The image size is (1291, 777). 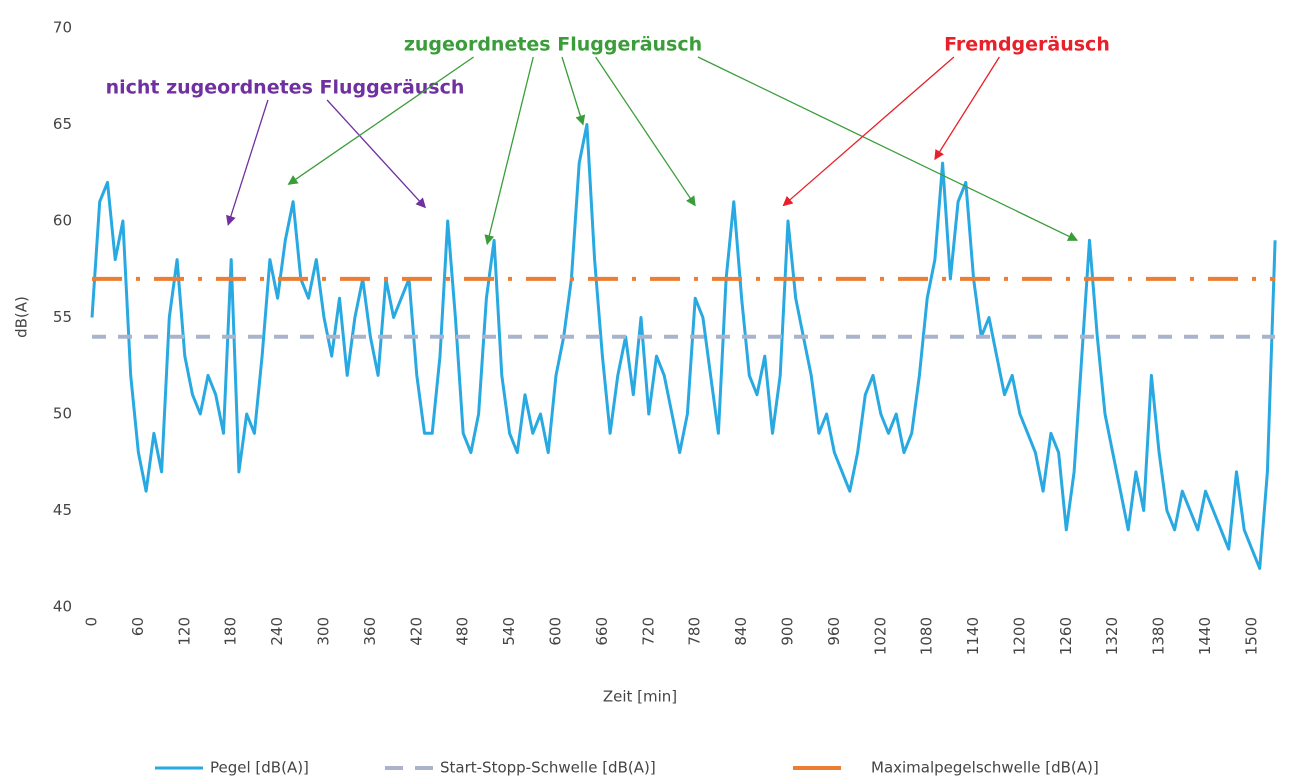 What do you see at coordinates (555, 631) in the screenshot?
I see `x-tick-label: 600` at bounding box center [555, 631].